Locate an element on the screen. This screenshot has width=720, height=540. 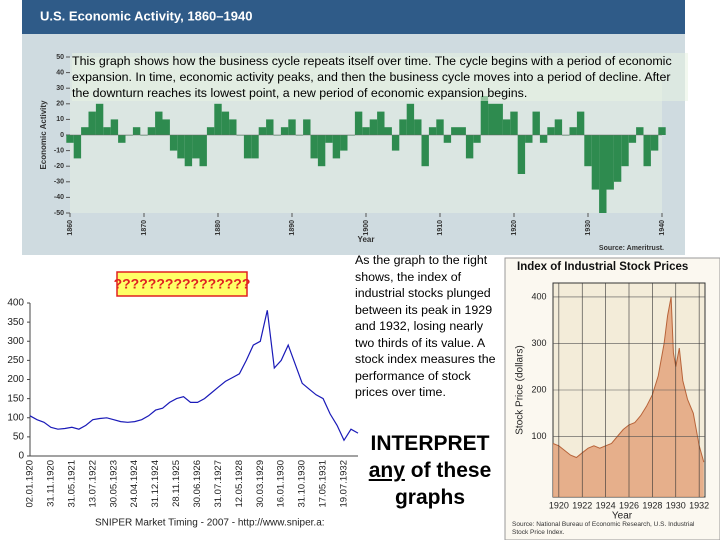
y-tick-label: 150 is located at coordinates (15, 398).